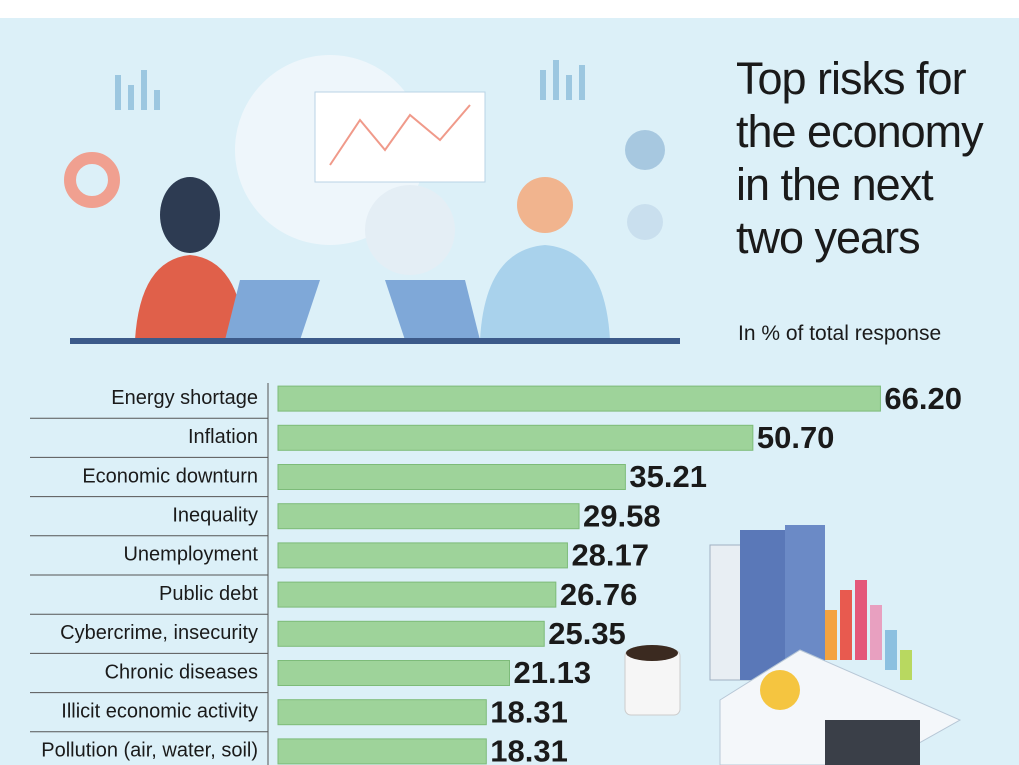  What do you see at coordinates (181, 672) in the screenshot?
I see `category-label: Chronic diseases` at bounding box center [181, 672].